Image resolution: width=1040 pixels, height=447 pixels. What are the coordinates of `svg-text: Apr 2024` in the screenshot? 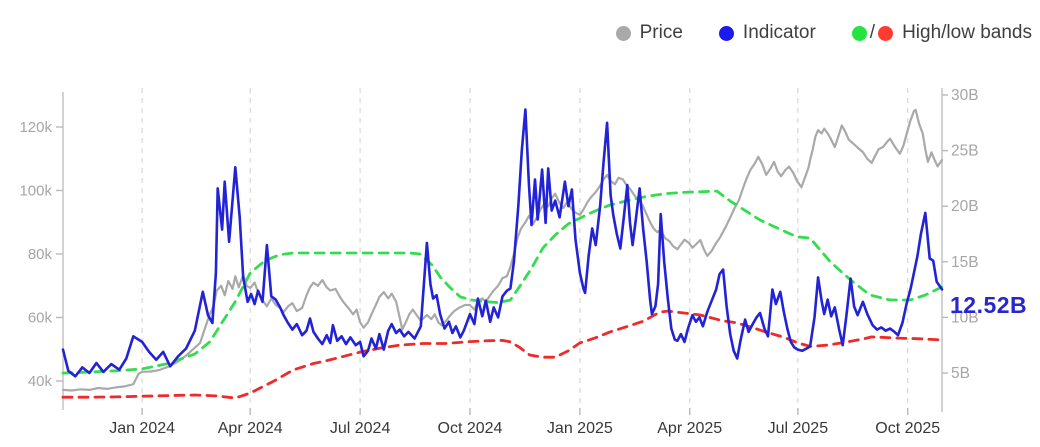 It's located at (250, 428).